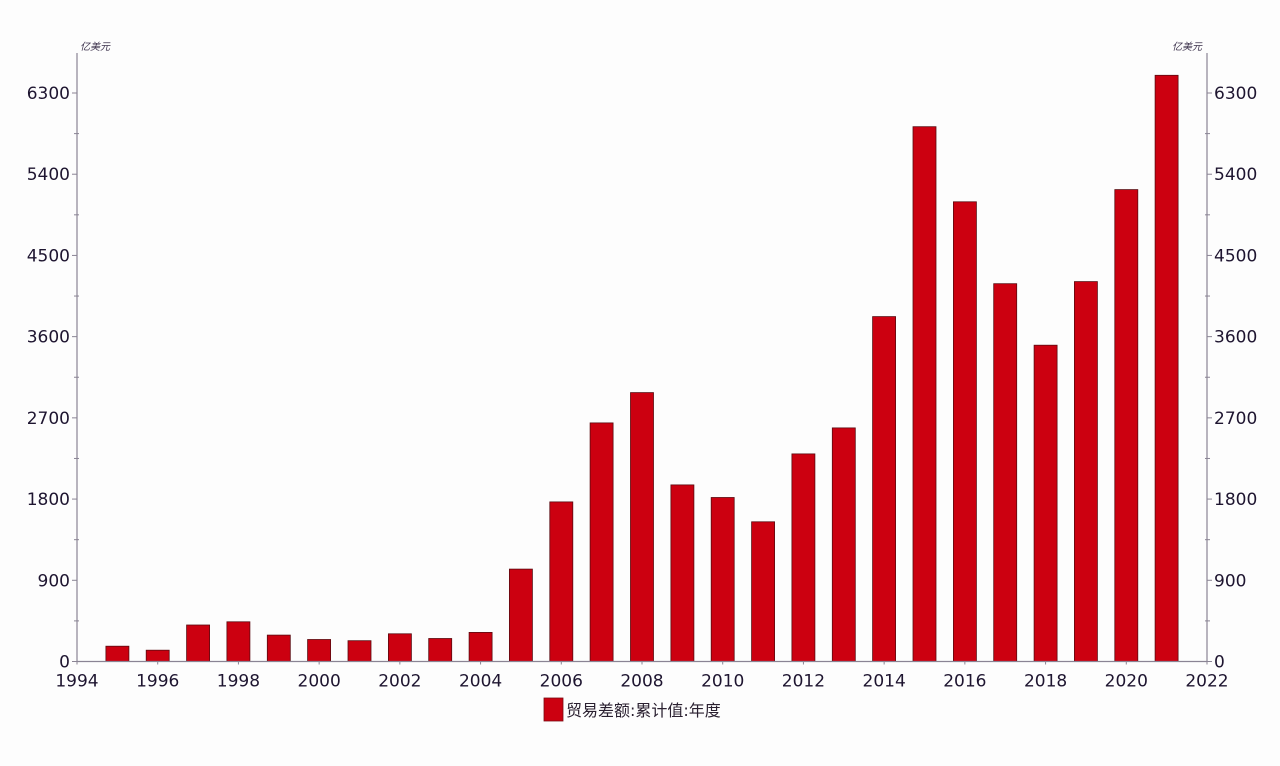  I want to click on bar-2009, so click(682, 573).